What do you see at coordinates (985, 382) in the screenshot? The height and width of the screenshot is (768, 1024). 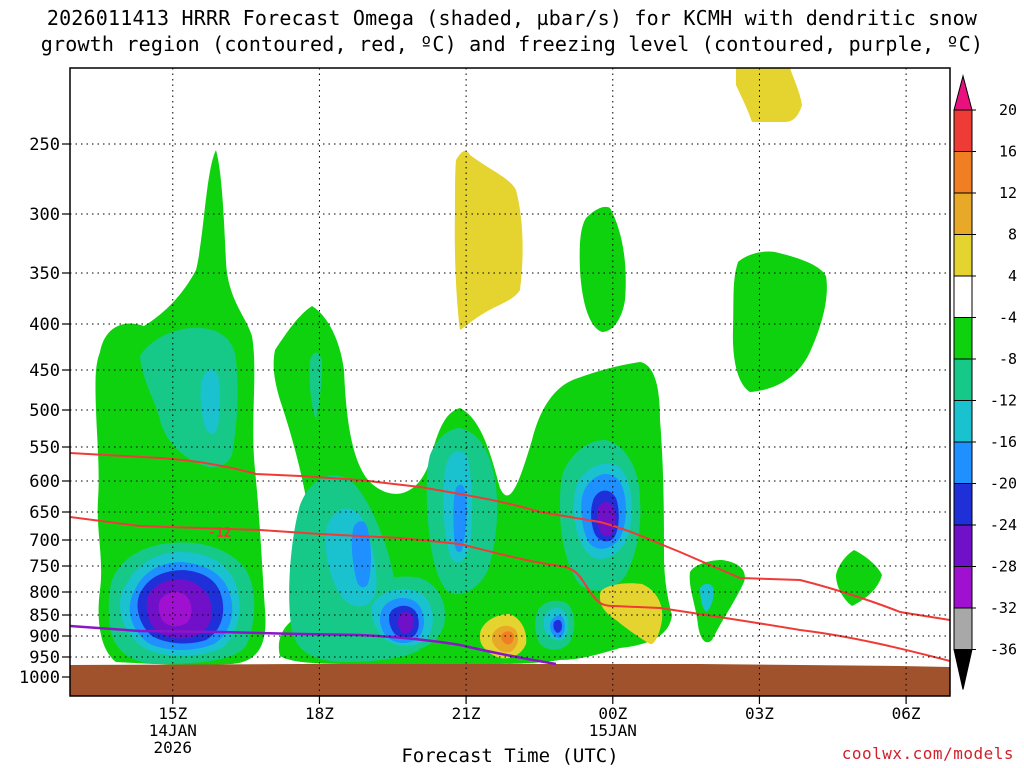 I see `colorbar-legend: 20 16 12 8 4 -4 -8 -12 -16 -20 -24 -28 -32 -36` at bounding box center [985, 382].